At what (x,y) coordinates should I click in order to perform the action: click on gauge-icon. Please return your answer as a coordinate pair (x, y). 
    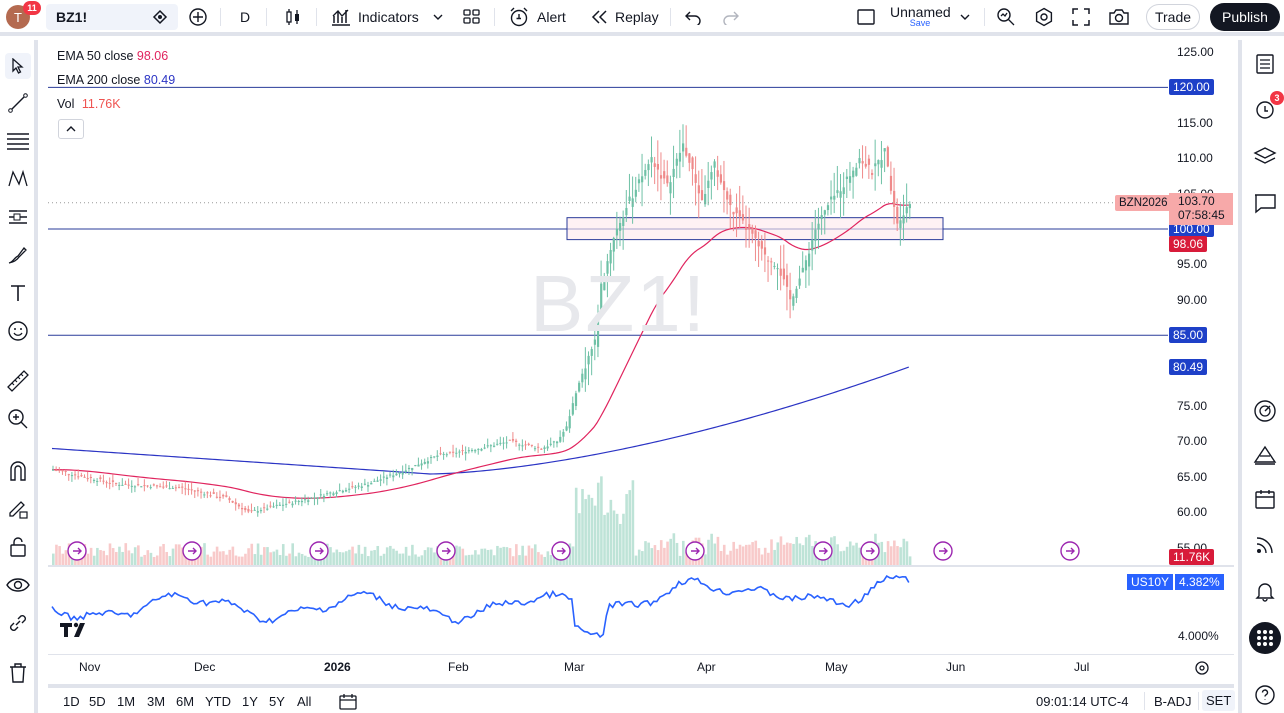
    Looking at the image, I should click on (1265, 411).